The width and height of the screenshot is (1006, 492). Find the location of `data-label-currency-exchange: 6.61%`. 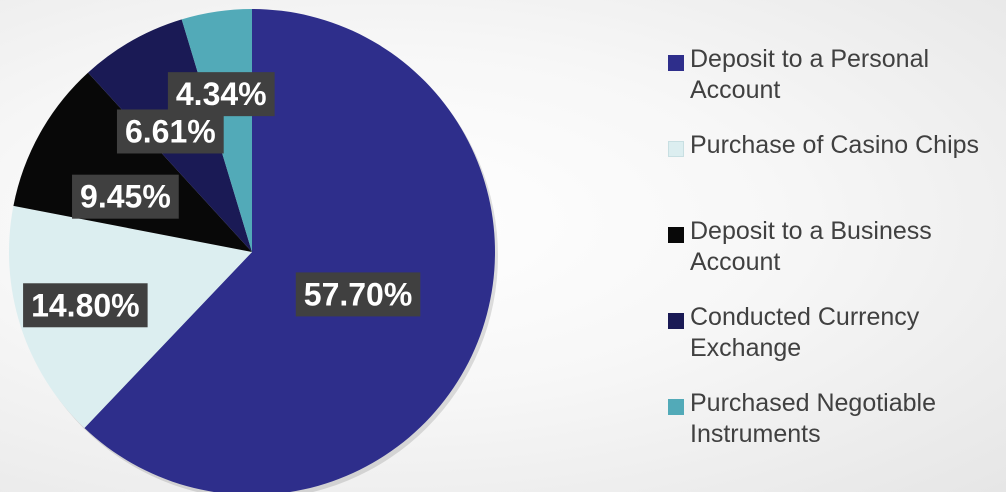

data-label-currency-exchange: 6.61% is located at coordinates (170, 131).